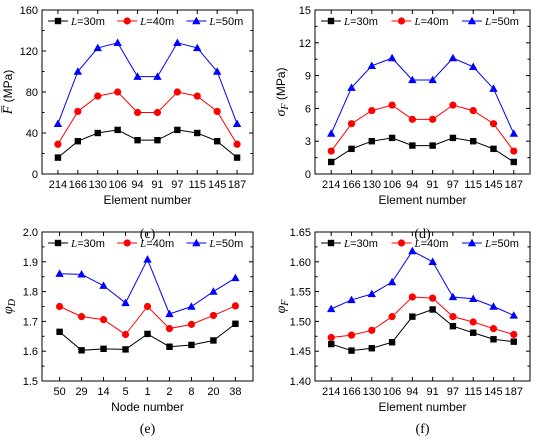  I want to click on x-tick-label: 187, so click(514, 392).